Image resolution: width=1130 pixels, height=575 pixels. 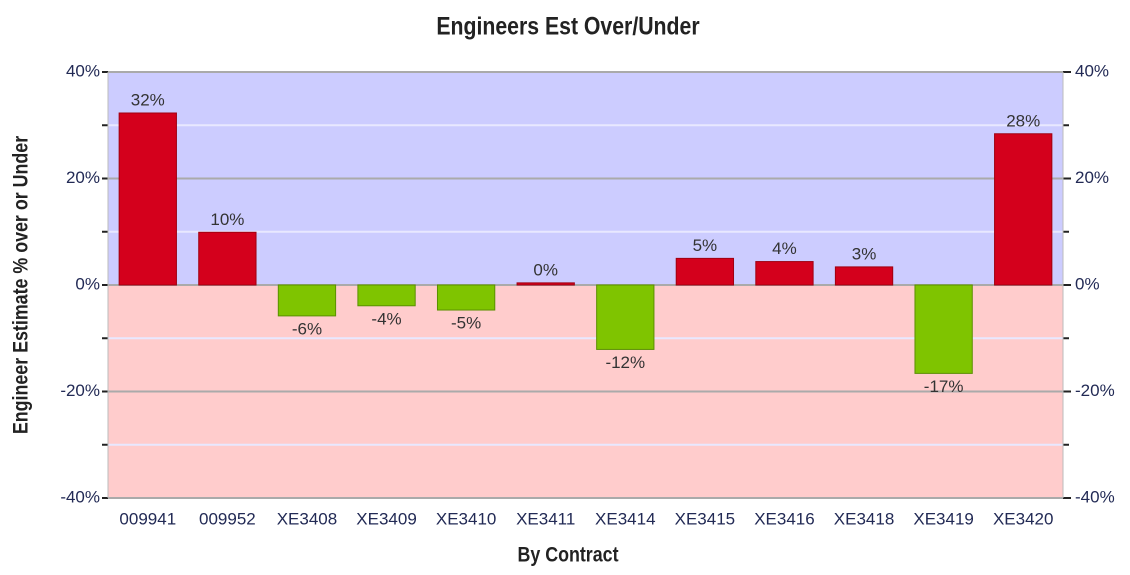 What do you see at coordinates (83, 177) in the screenshot?
I see `y-tick-label: 20%` at bounding box center [83, 177].